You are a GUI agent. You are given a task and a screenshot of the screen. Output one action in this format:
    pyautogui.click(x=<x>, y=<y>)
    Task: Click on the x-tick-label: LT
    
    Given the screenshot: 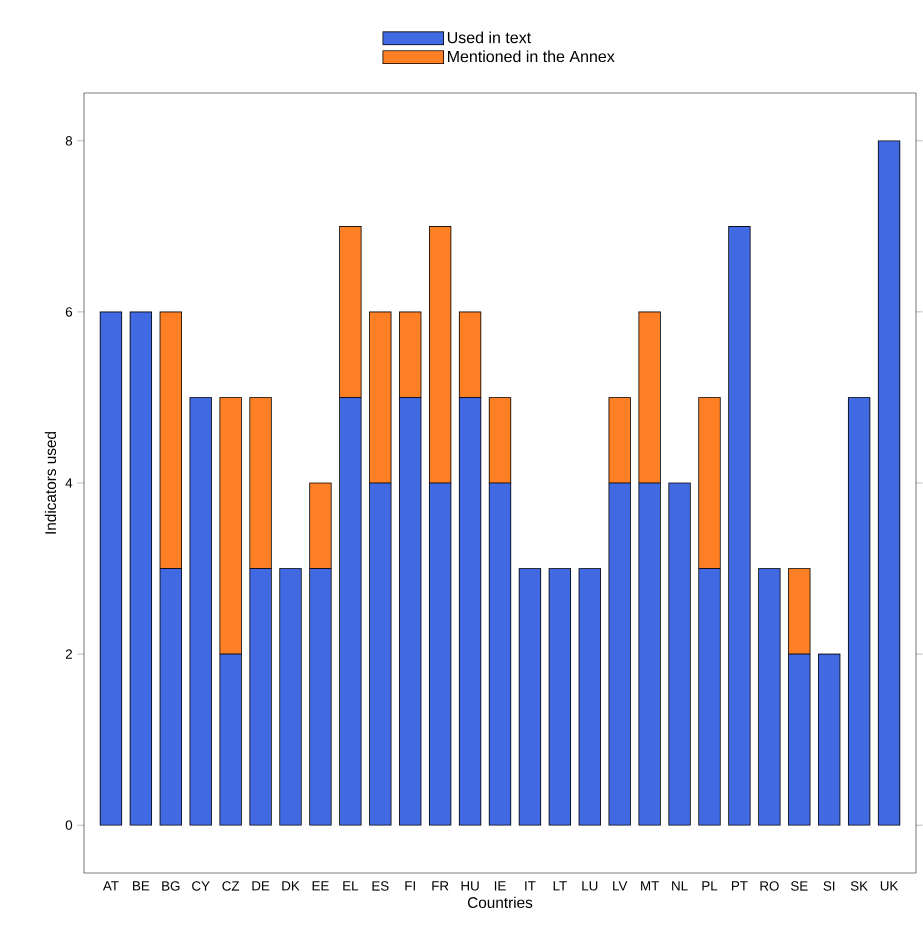 What is the action you would take?
    pyautogui.click(x=560, y=885)
    